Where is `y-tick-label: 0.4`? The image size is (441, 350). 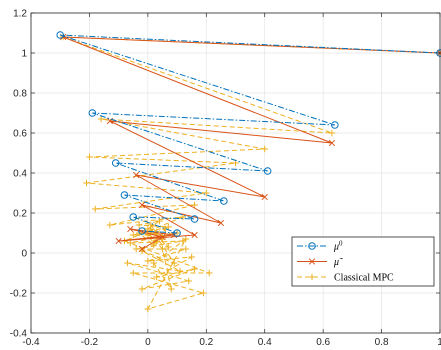
y-tick-label: 0.4 is located at coordinates (20, 174).